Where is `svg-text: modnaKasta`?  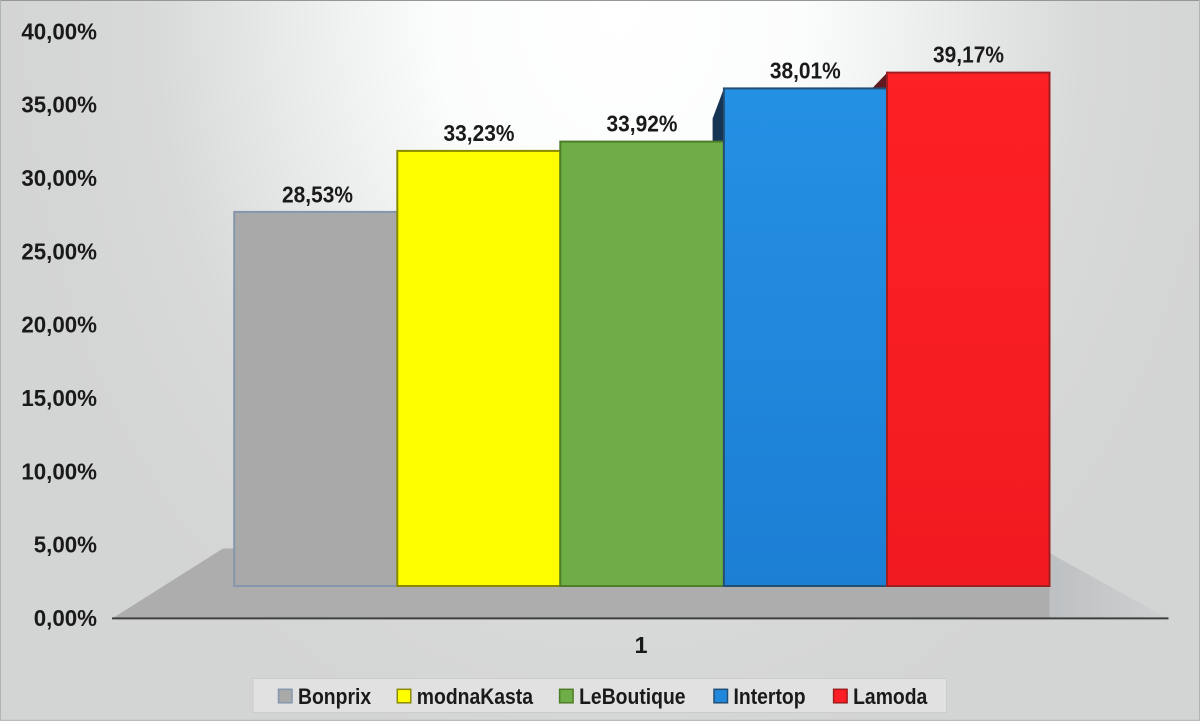
svg-text: modnaKasta is located at coordinates (475, 697).